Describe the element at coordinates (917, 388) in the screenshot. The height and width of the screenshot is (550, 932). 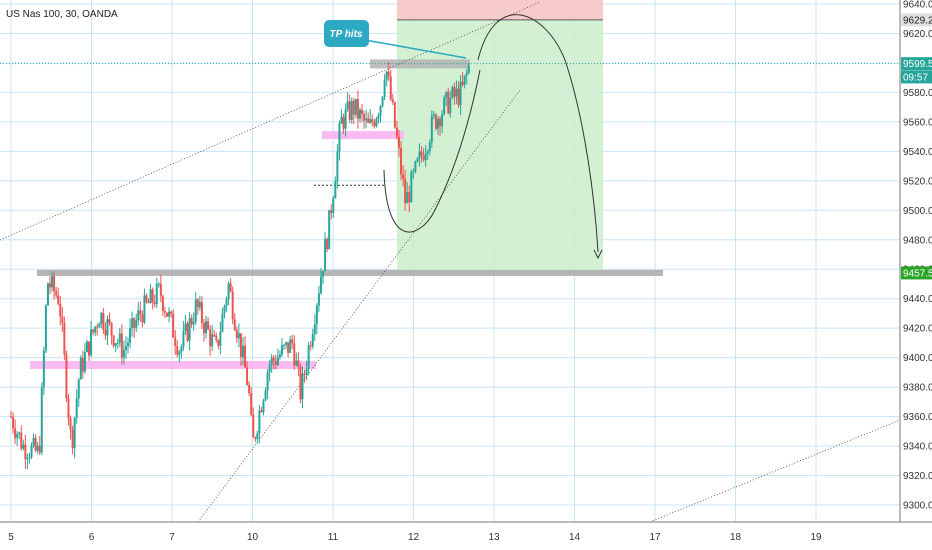
I see `price-tick-label: 9380.0` at that location.